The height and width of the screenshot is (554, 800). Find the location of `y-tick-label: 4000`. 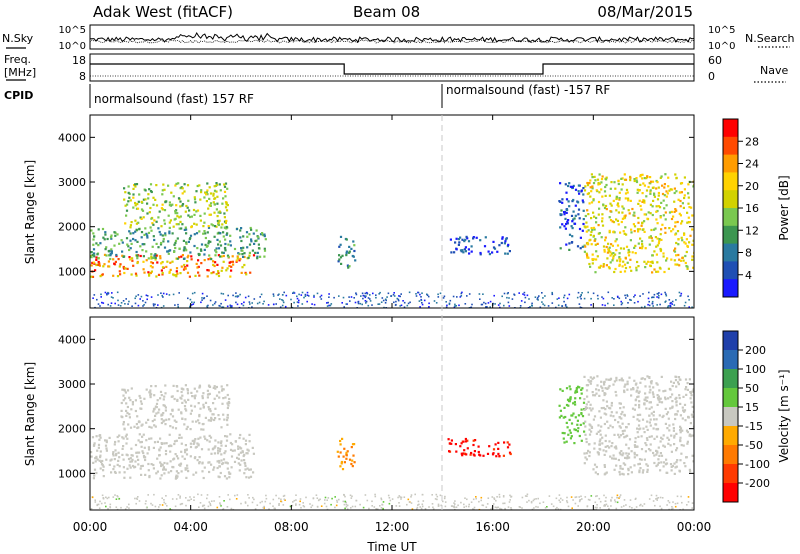

y-tick-label: 4000 is located at coordinates (72, 137).